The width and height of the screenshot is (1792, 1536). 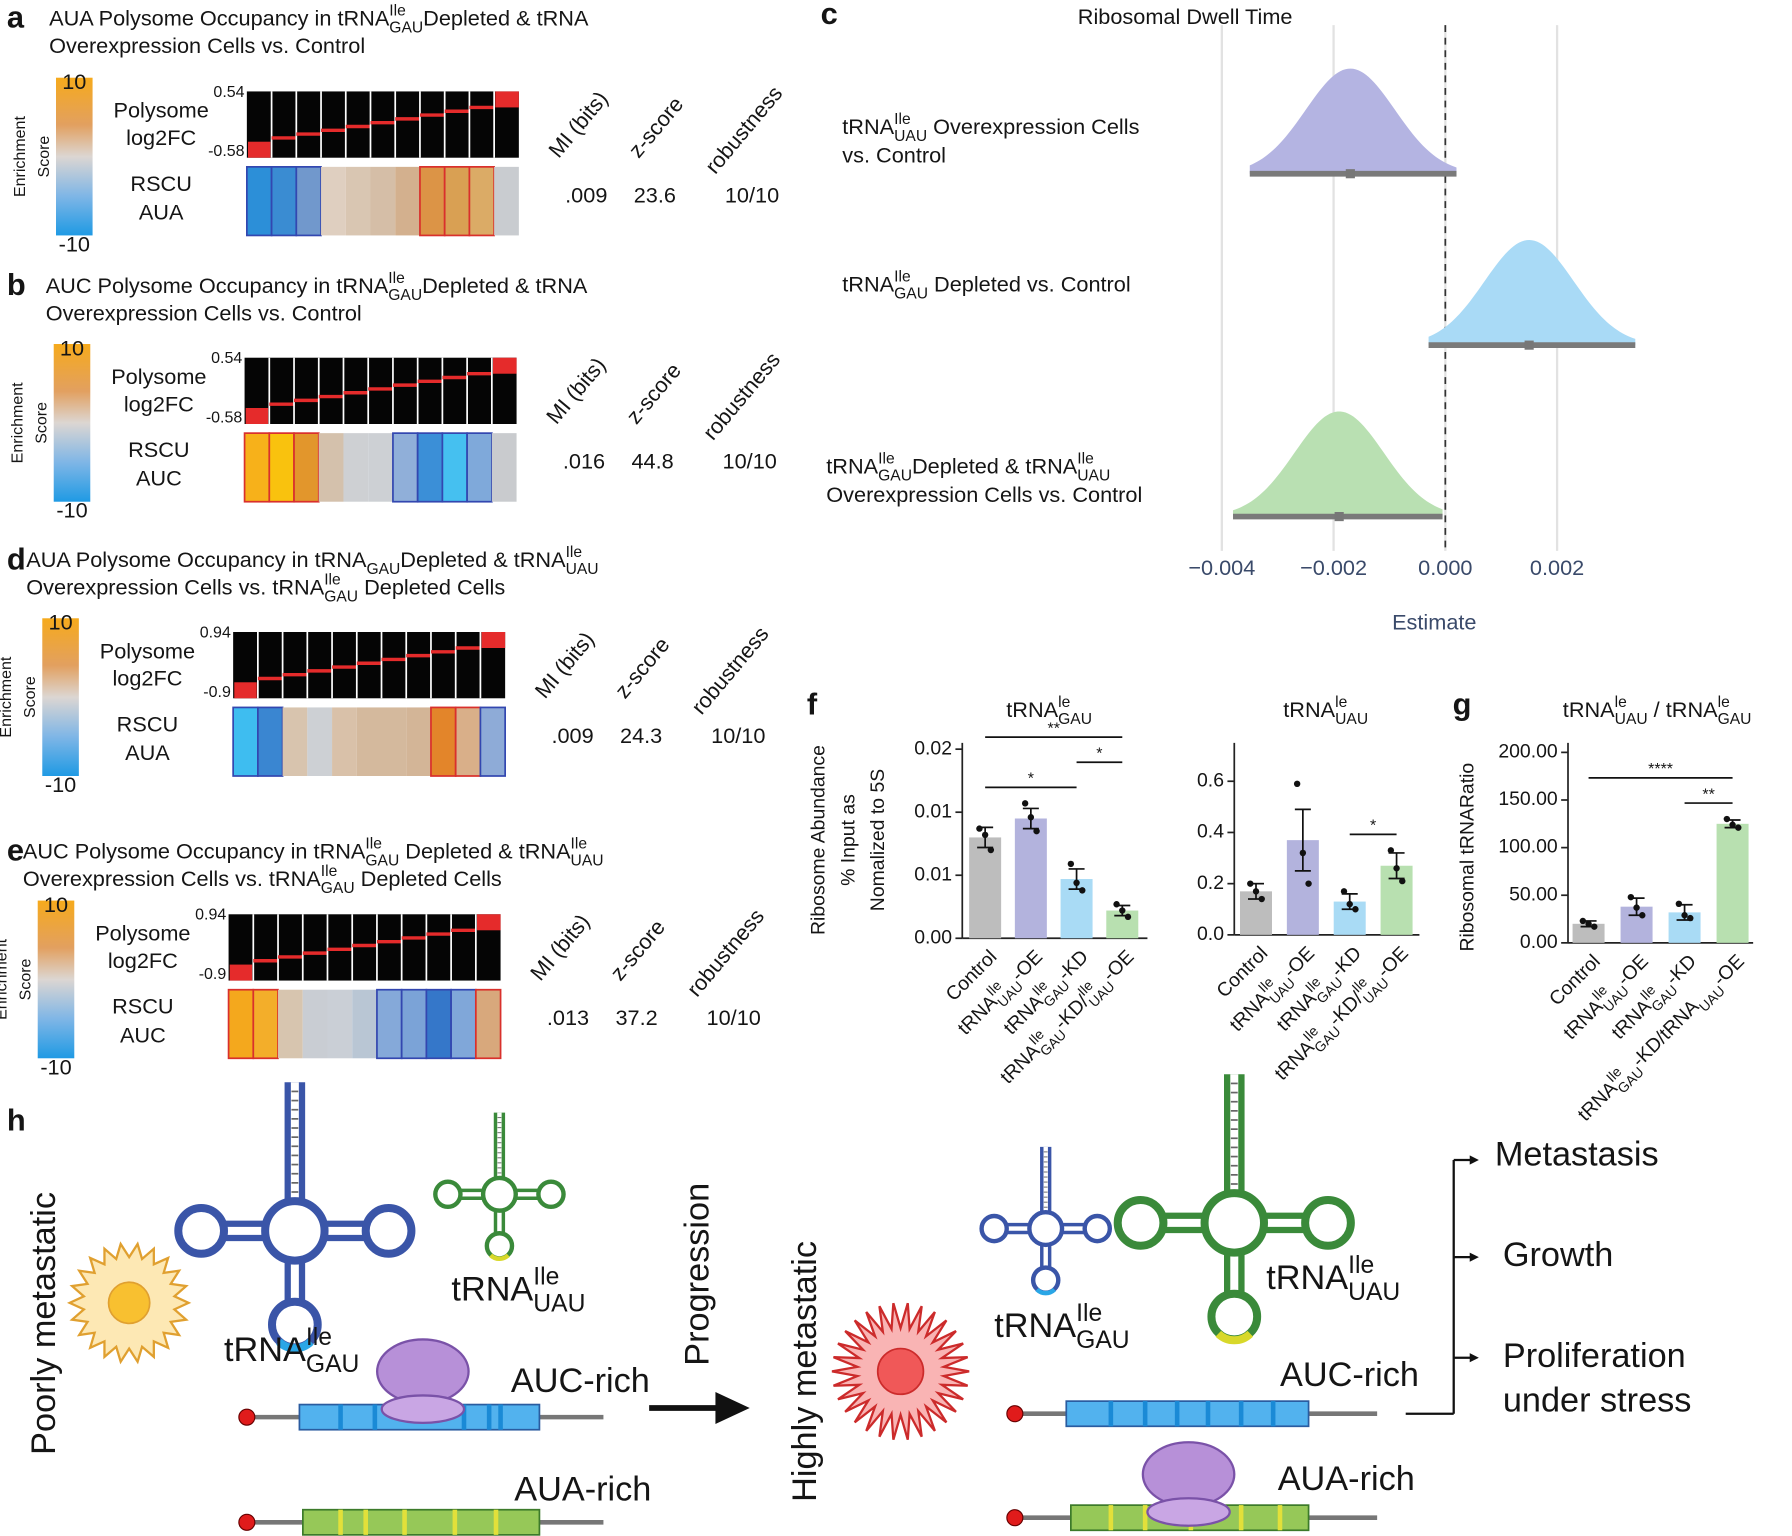 I want to click on mrna-label: AUC-rich, so click(x=580, y=1381).